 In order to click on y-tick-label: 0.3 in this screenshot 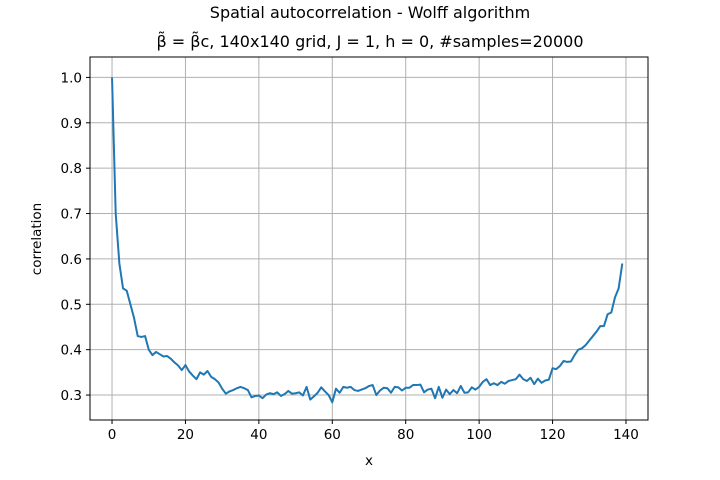, I will do `click(71, 396)`.